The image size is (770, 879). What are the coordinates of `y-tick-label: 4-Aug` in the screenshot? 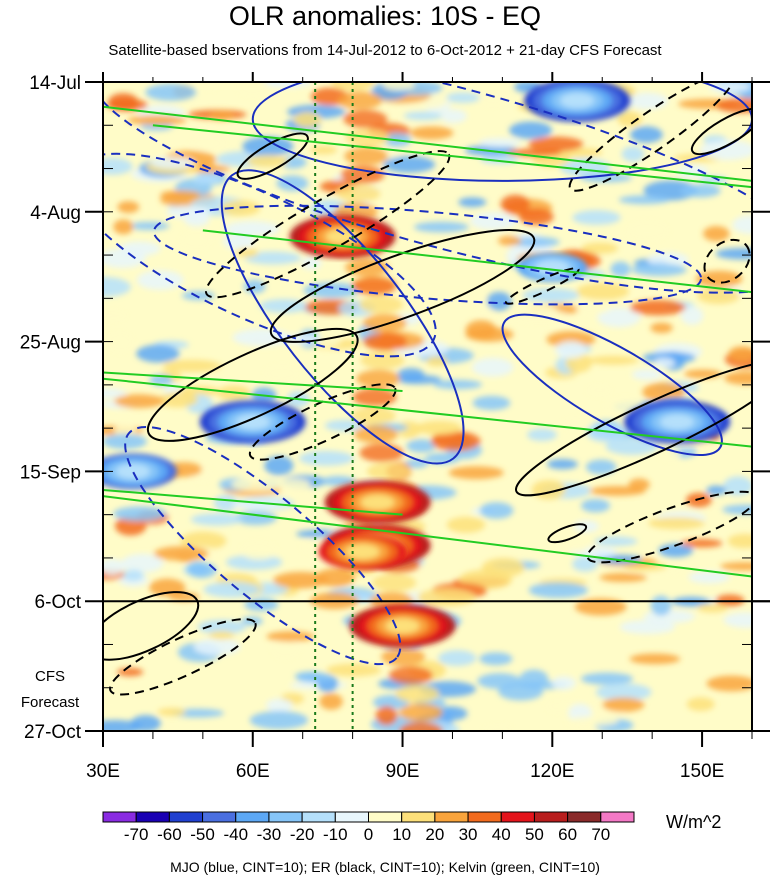 It's located at (55, 213).